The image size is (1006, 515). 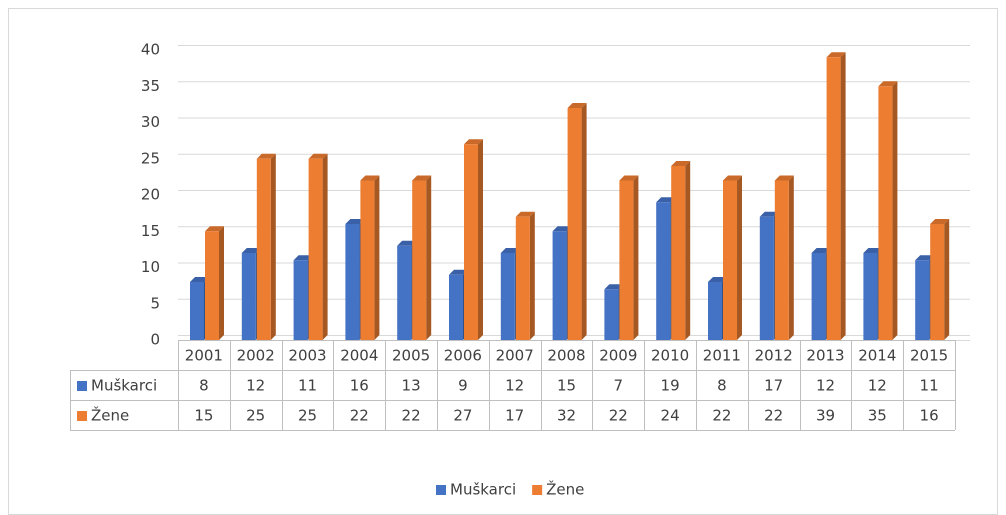 I want to click on table-cell: 39, so click(x=825, y=416).